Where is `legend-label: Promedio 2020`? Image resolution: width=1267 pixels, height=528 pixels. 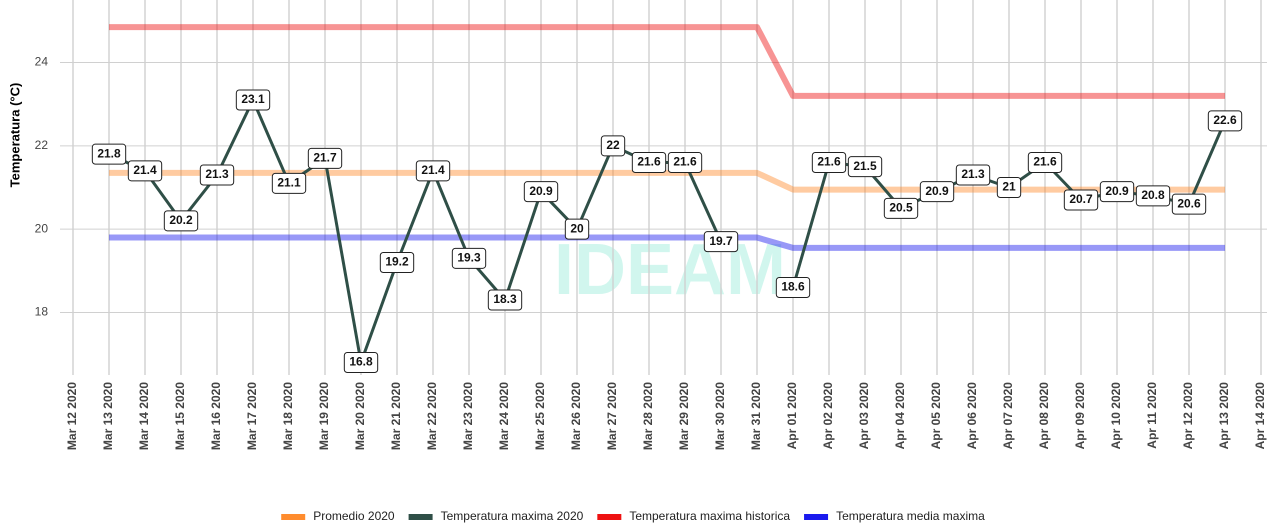 legend-label: Promedio 2020 is located at coordinates (354, 516).